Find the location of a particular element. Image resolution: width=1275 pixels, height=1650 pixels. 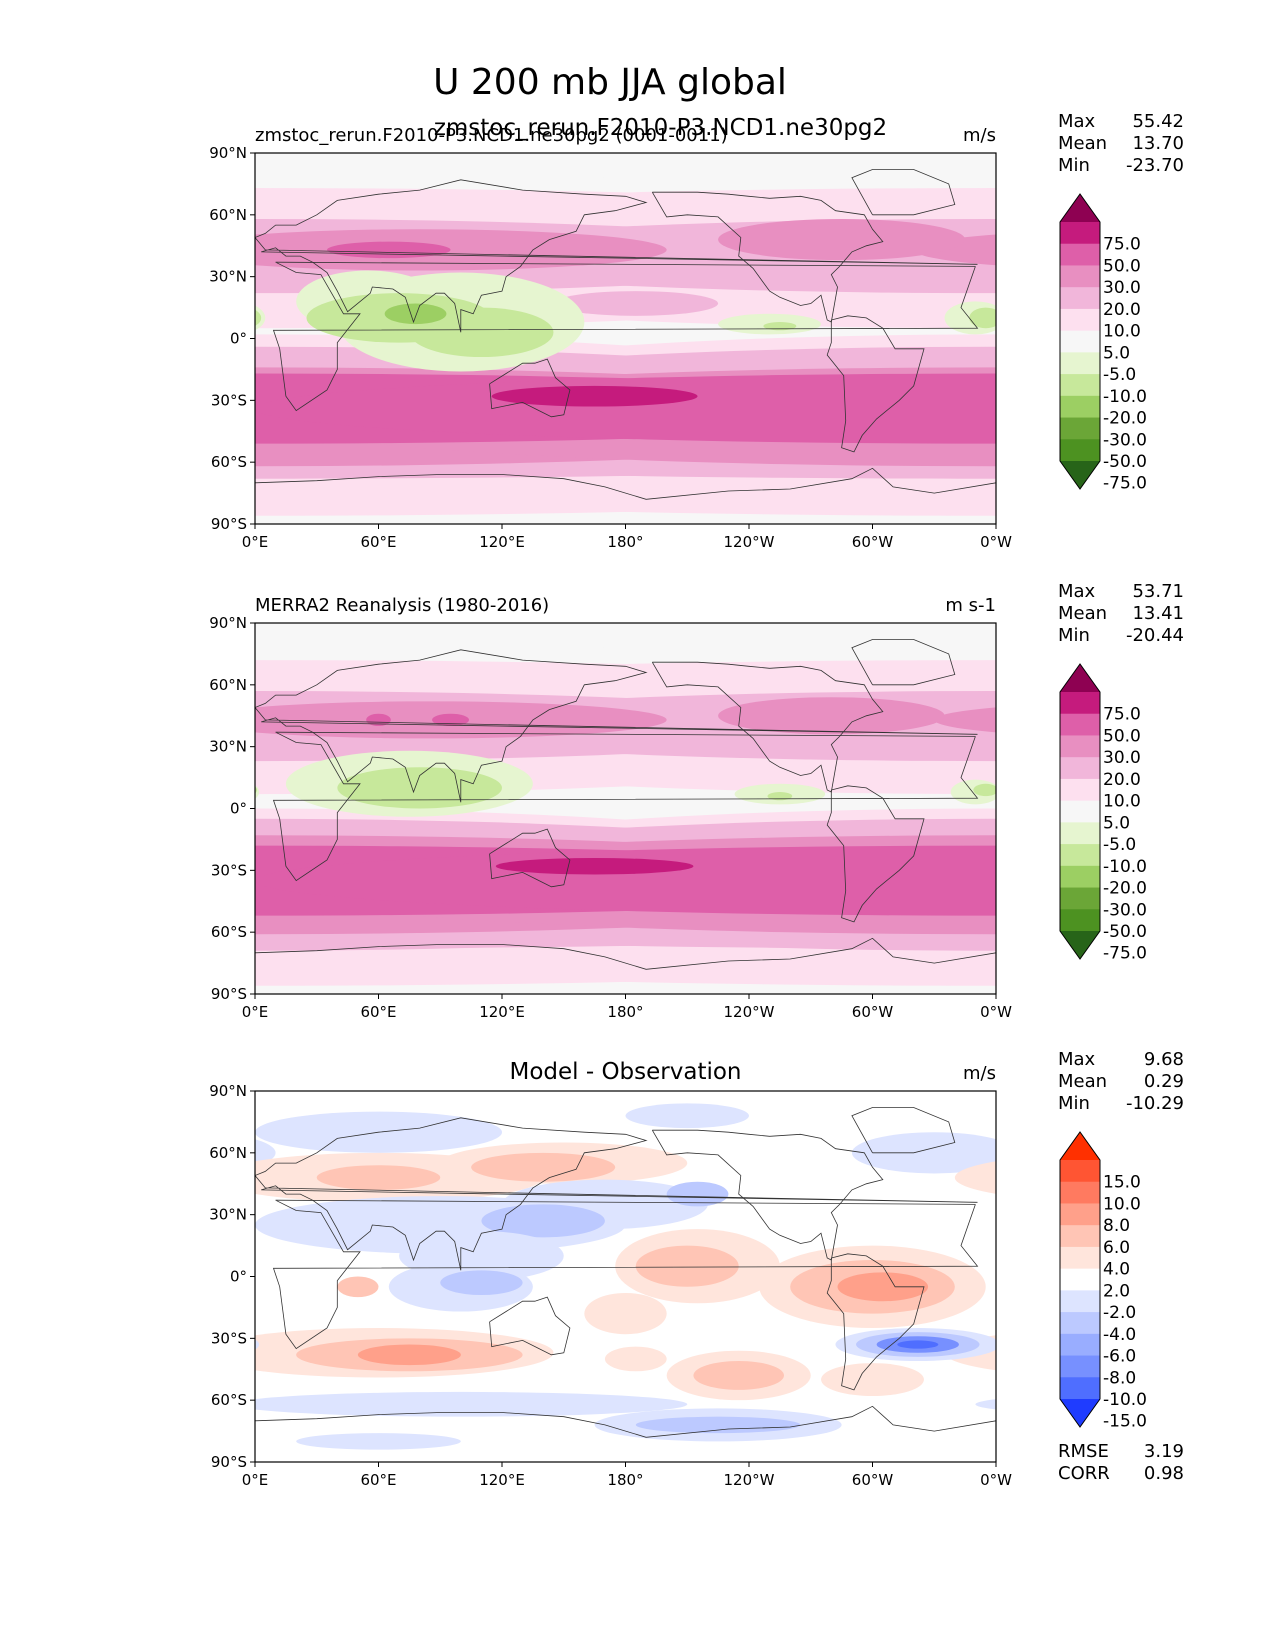

colorbar-outline is located at coordinates (1080, 1279).